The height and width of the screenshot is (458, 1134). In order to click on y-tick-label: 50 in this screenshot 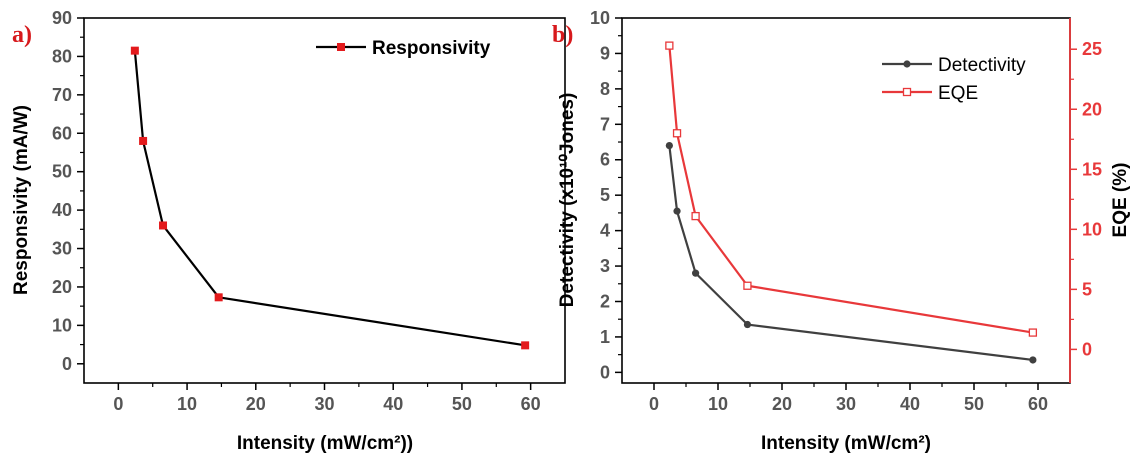, I will do `click(62, 172)`.